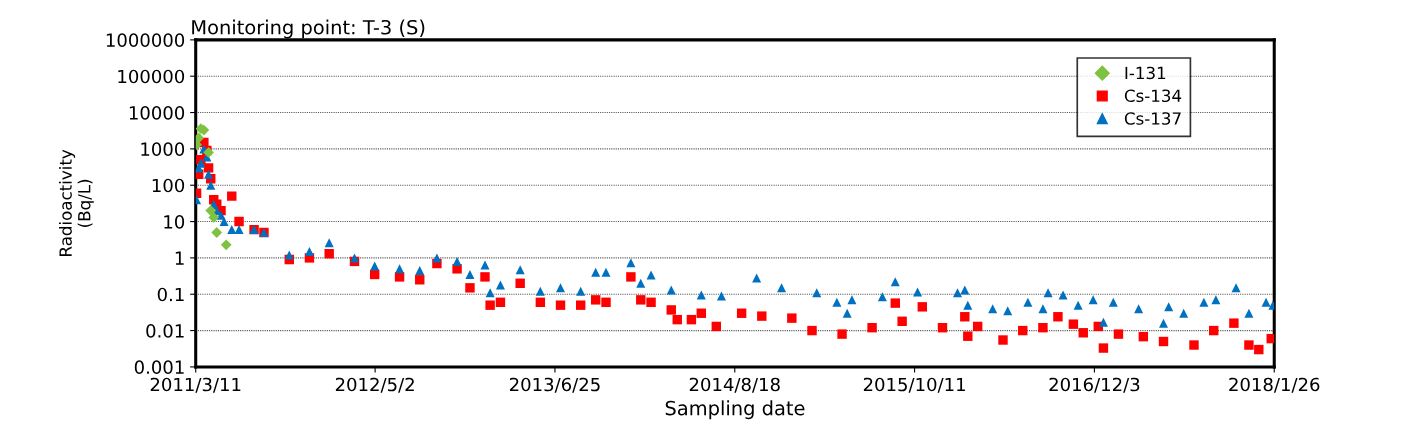  What do you see at coordinates (1094, 385) in the screenshot?
I see `x-tick-label: 2016/12/3` at bounding box center [1094, 385].